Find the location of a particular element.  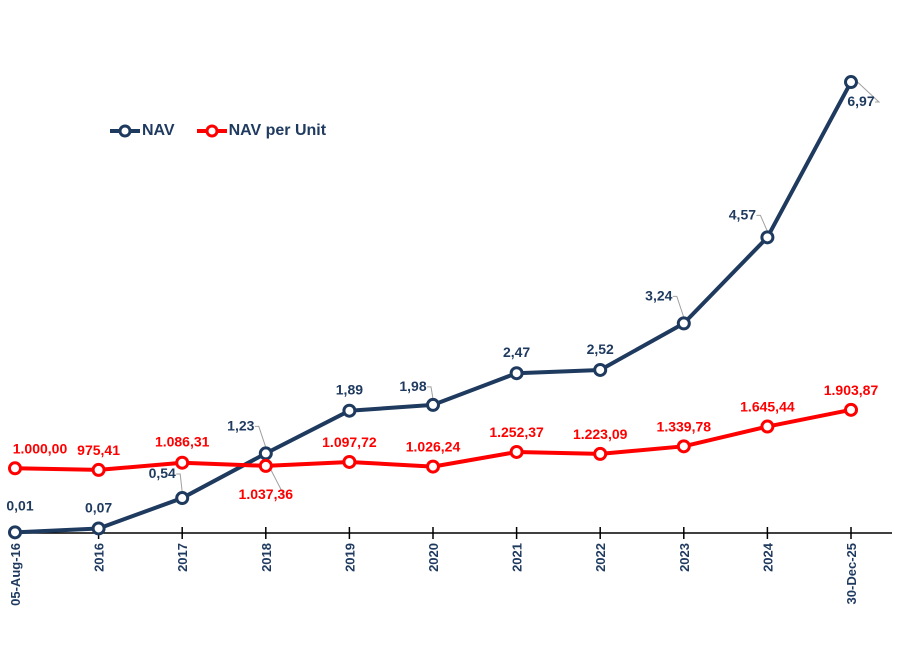

data-label: 0,07 is located at coordinates (98, 507).